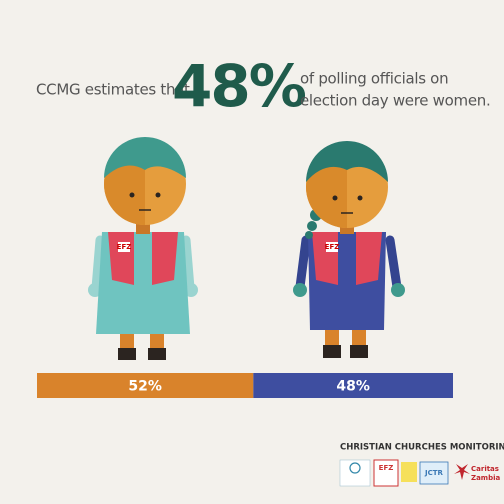  What do you see at coordinates (143, 248) in the screenshot?
I see `man-figure: EFZ` at bounding box center [143, 248].